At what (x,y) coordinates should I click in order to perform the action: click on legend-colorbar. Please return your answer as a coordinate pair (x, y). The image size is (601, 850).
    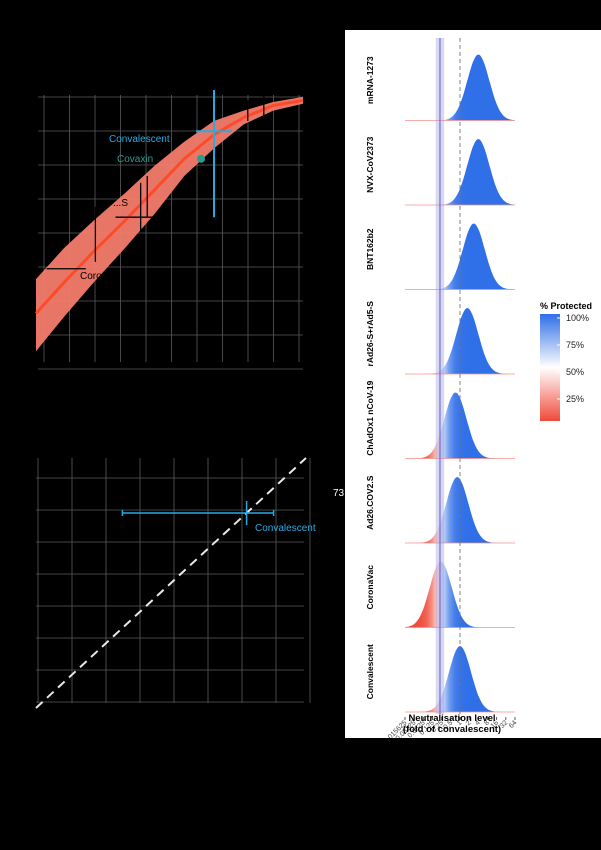
    Looking at the image, I should click on (550, 367).